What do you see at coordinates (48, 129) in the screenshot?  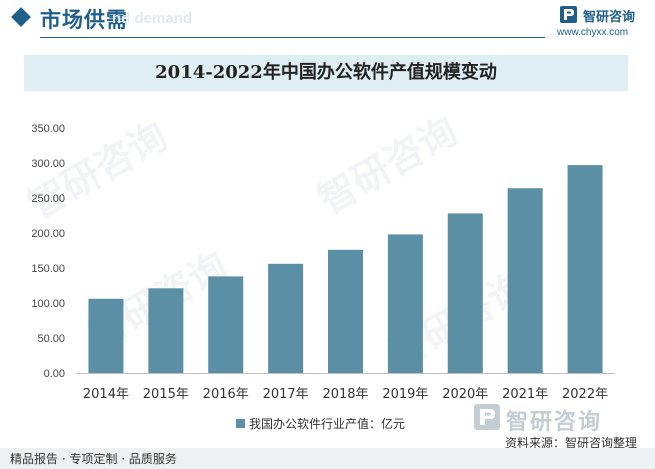 I see `y-tick-label: 350.00` at bounding box center [48, 129].